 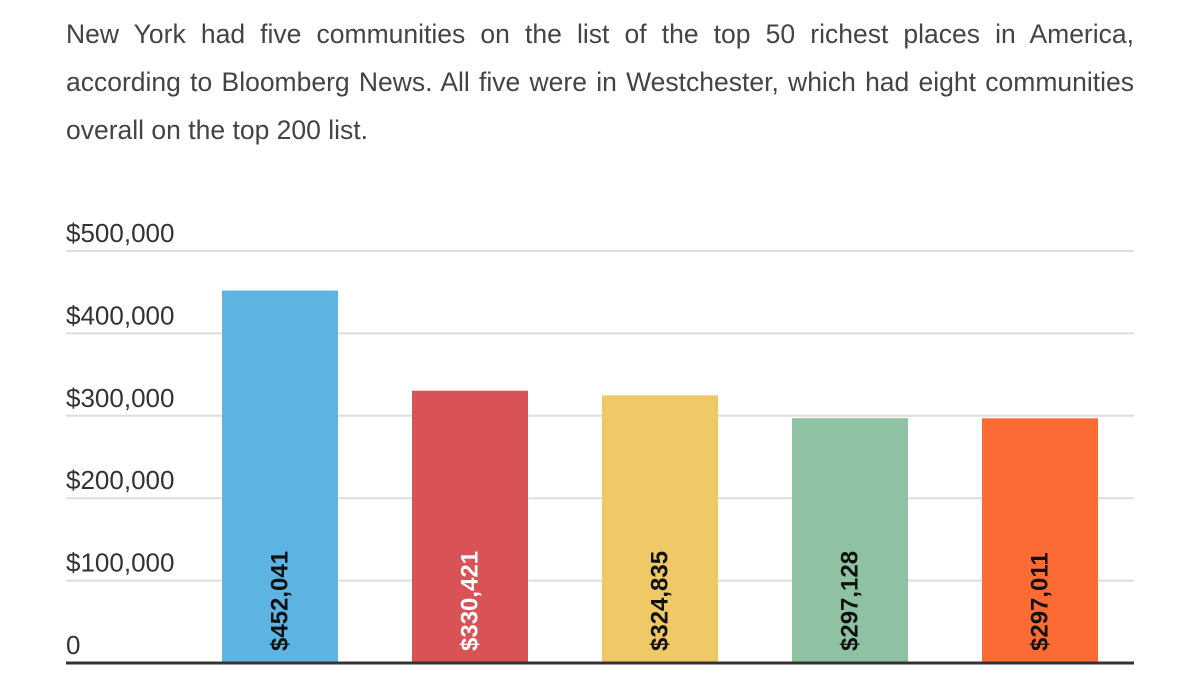 What do you see at coordinates (120, 315) in the screenshot?
I see `y-tick-label: $400,000` at bounding box center [120, 315].